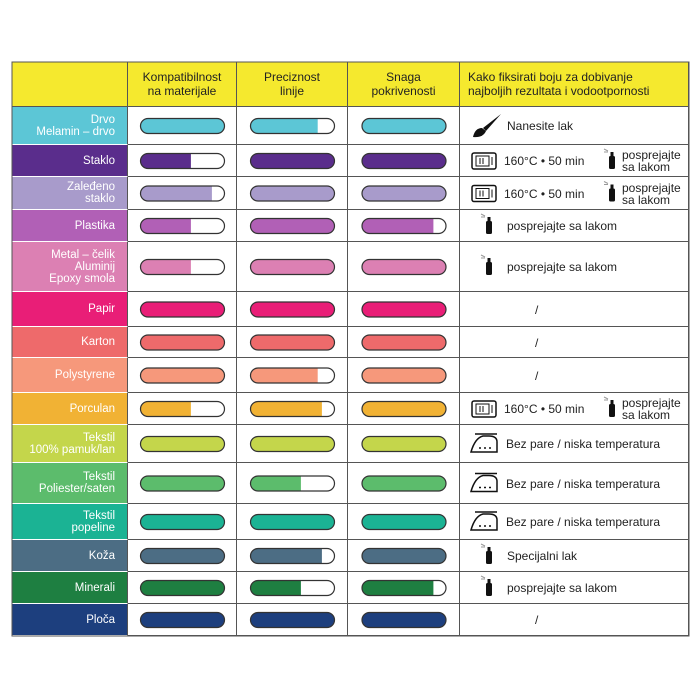 Image resolution: width=700 pixels, height=700 pixels. Describe the element at coordinates (70, 226) in the screenshot. I see `row-label: Plastika` at that location.